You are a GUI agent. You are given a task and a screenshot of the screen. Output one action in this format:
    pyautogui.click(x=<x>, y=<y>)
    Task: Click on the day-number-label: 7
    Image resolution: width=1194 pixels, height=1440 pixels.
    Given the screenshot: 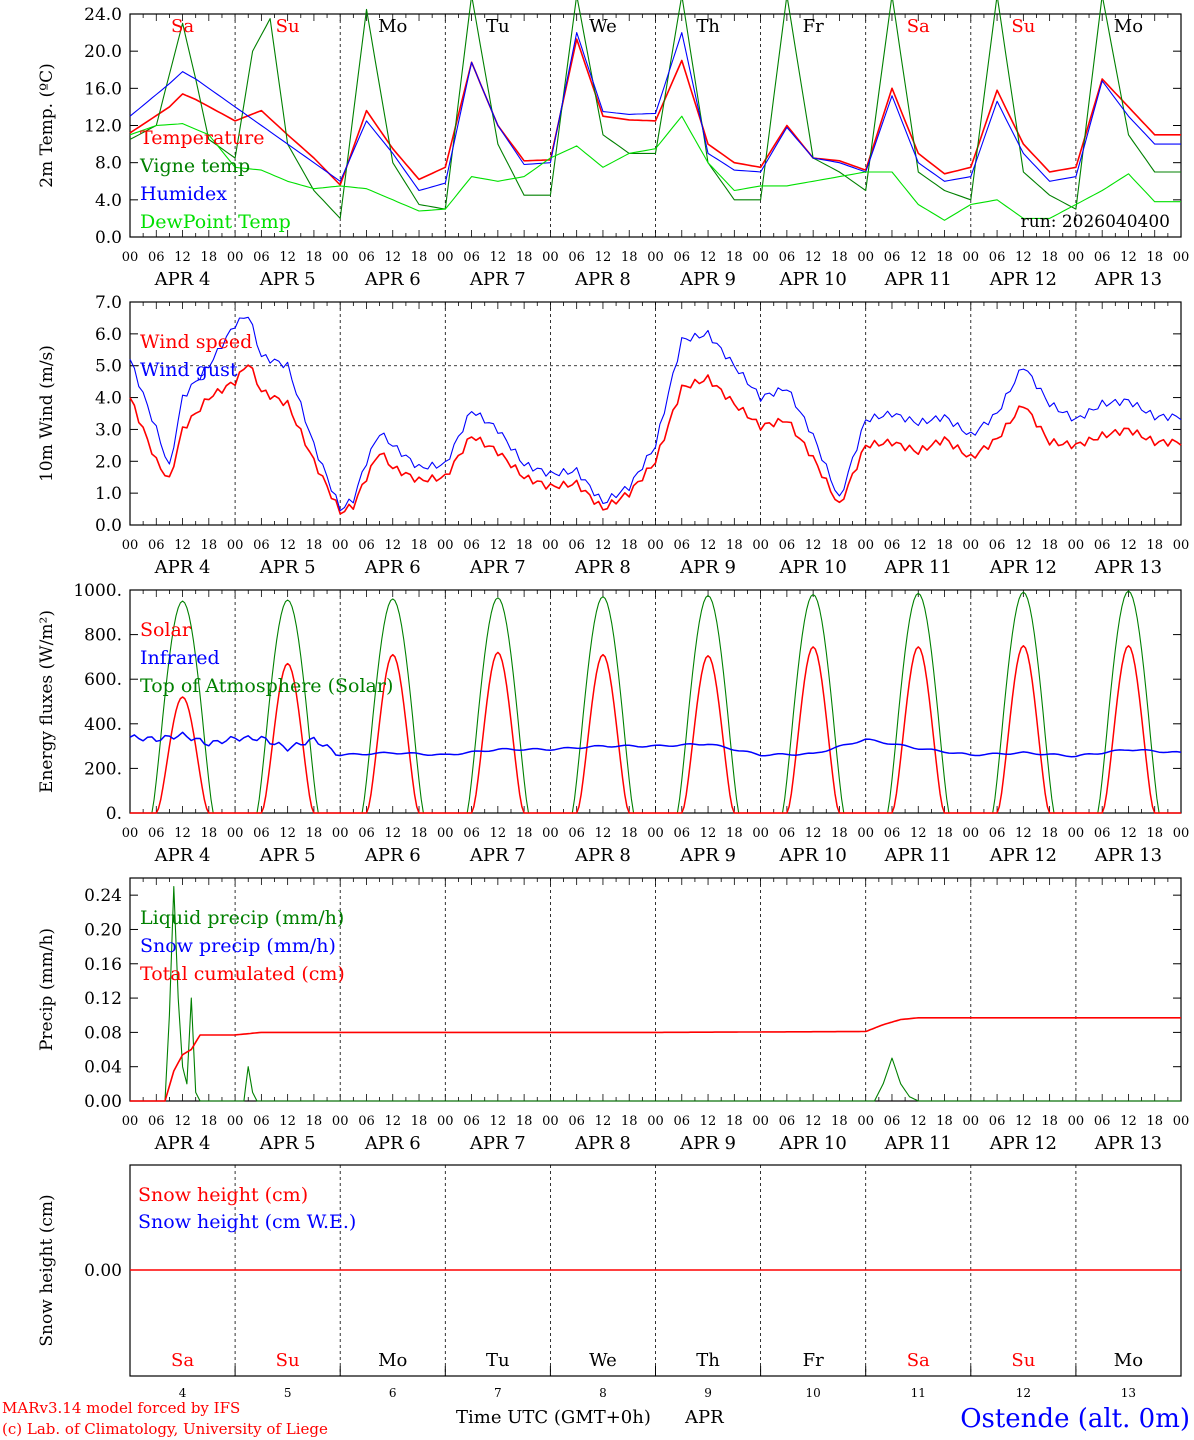 What is the action you would take?
    pyautogui.click(x=498, y=1393)
    